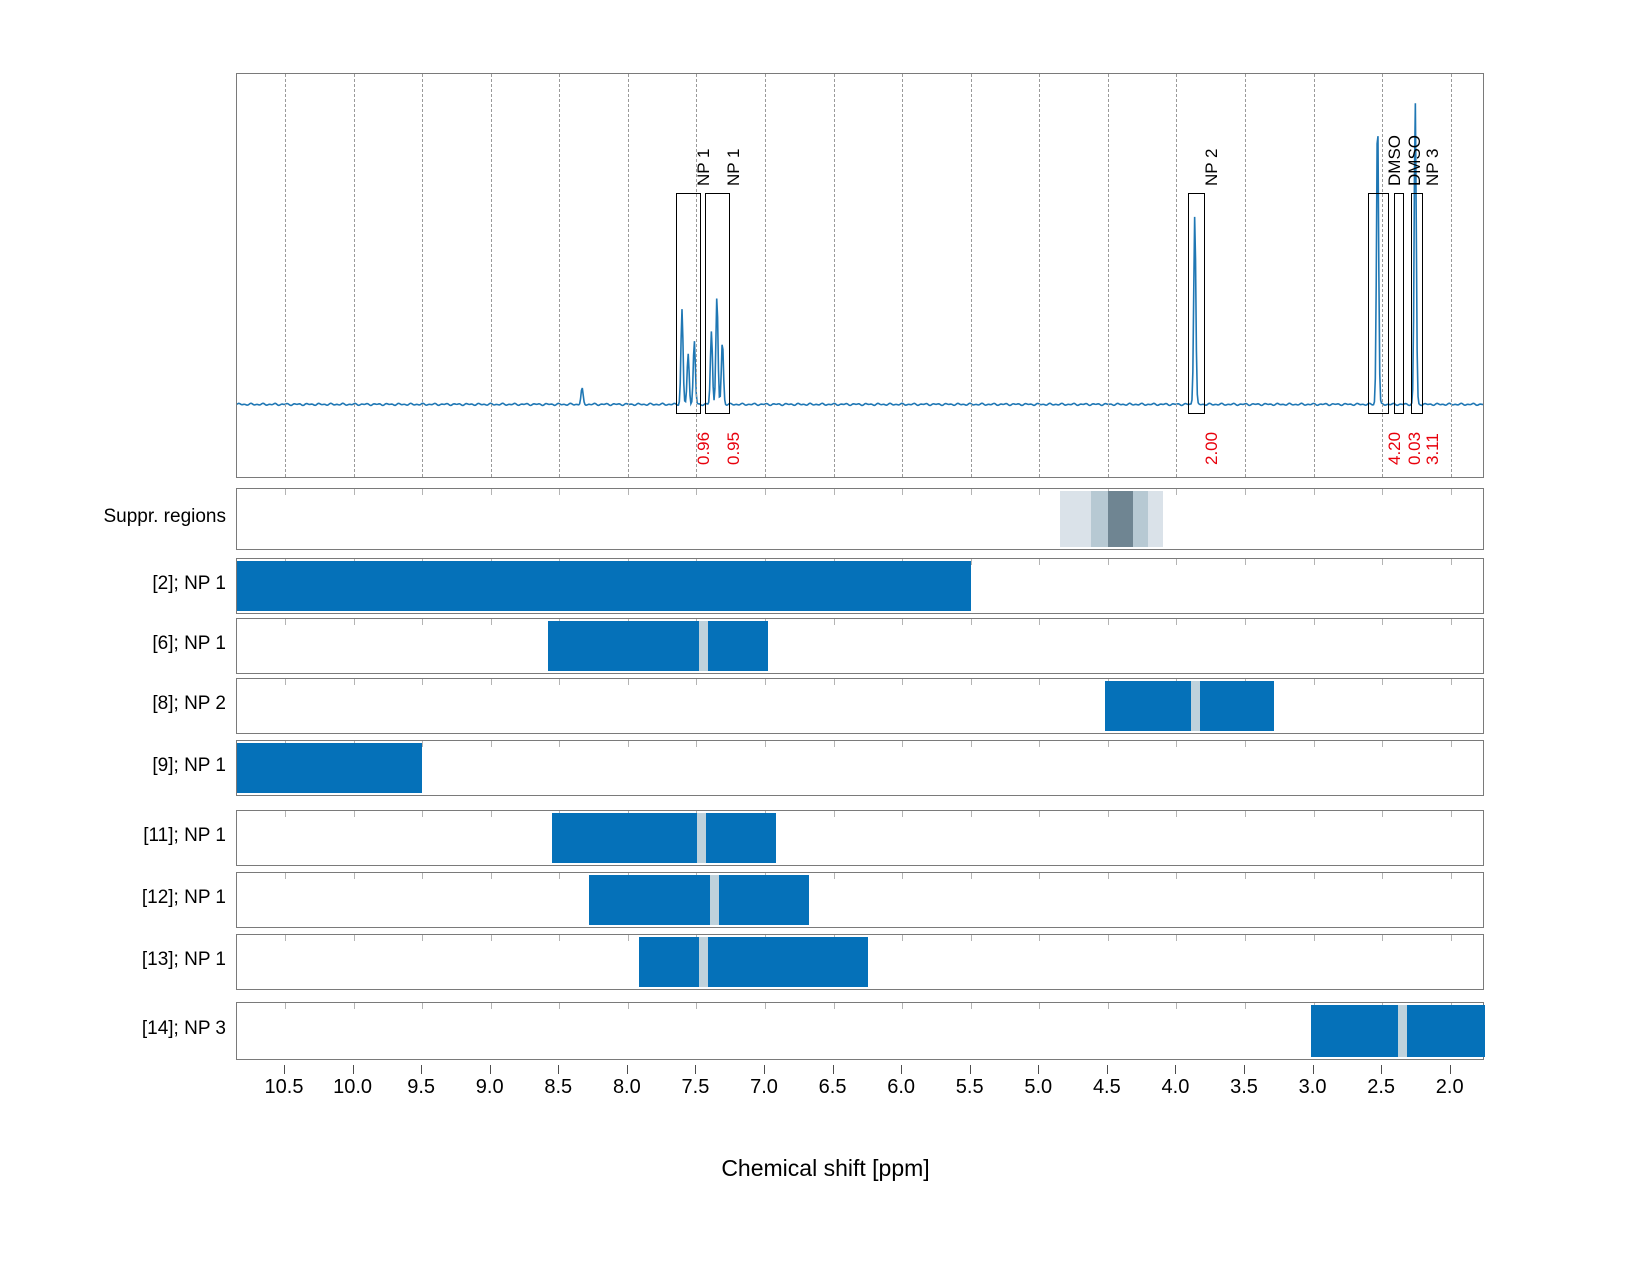 Image resolution: width=1651 pixels, height=1275 pixels. What do you see at coordinates (1394, 448) in the screenshot?
I see `integral-value: 4.20` at bounding box center [1394, 448].